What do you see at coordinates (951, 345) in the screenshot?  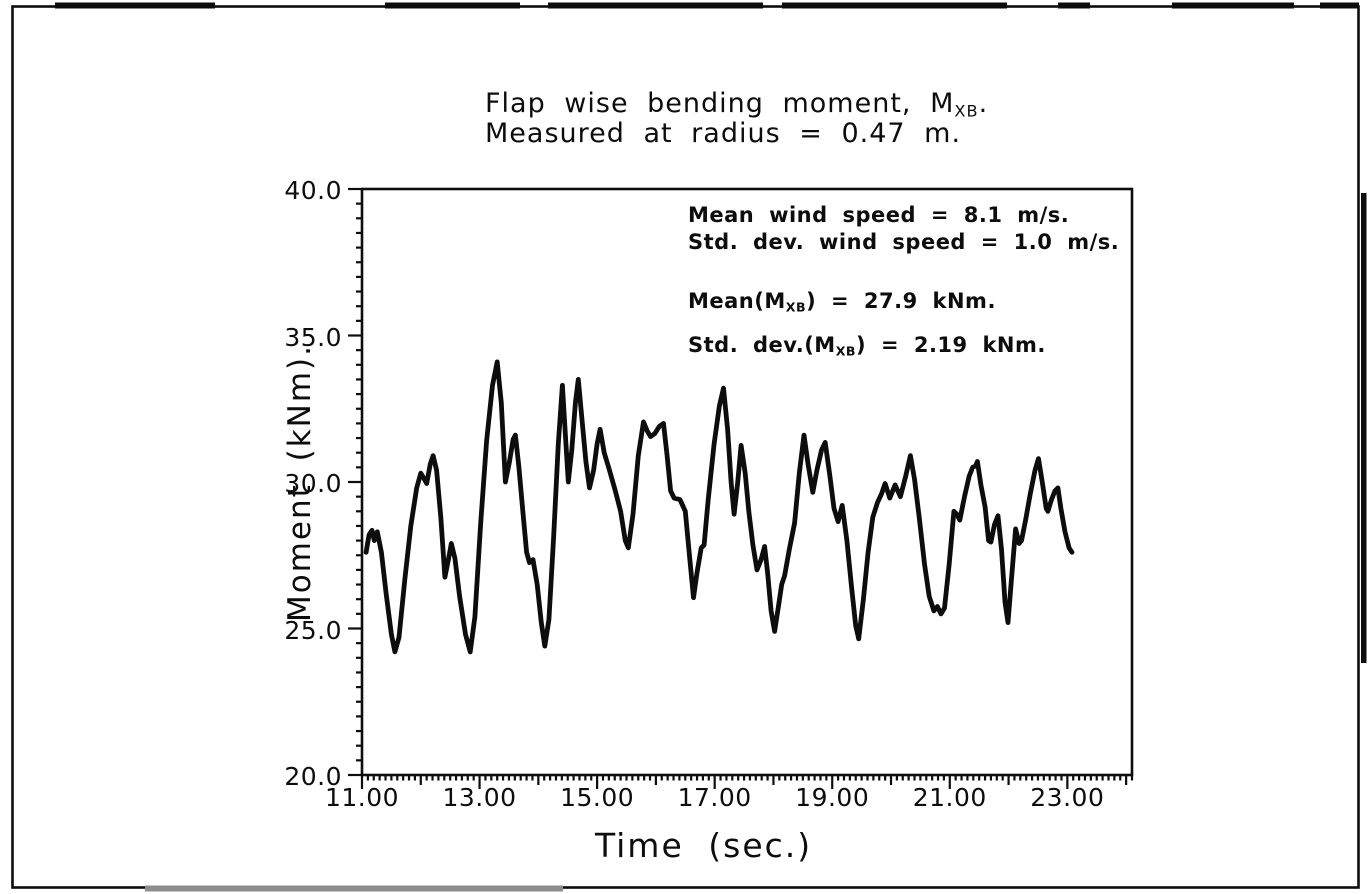 I see `std-moment-value: ) = 2.19 kNm.` at bounding box center [951, 345].